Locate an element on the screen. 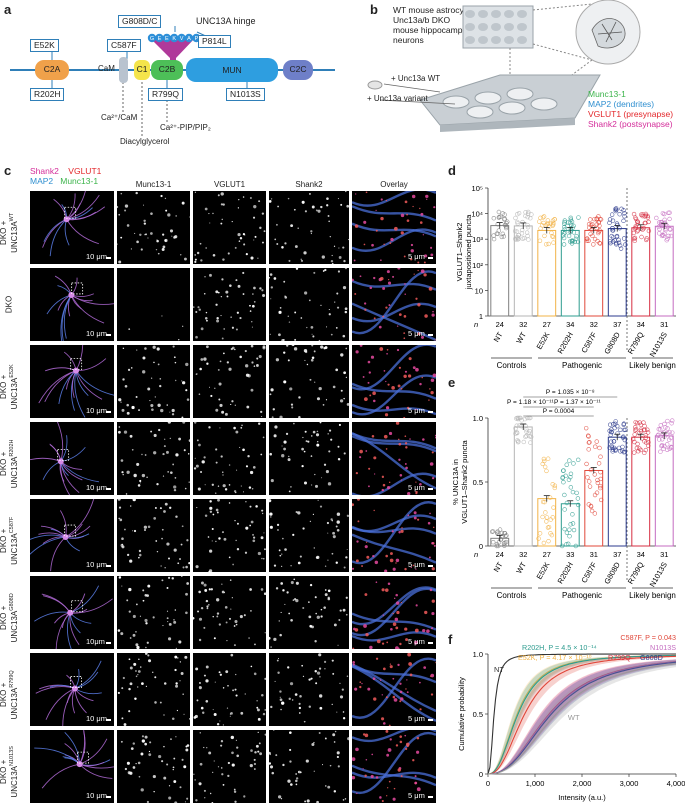 The height and width of the screenshot is (807, 685). y-tick-label: 1.0 is located at coordinates (478, 418).